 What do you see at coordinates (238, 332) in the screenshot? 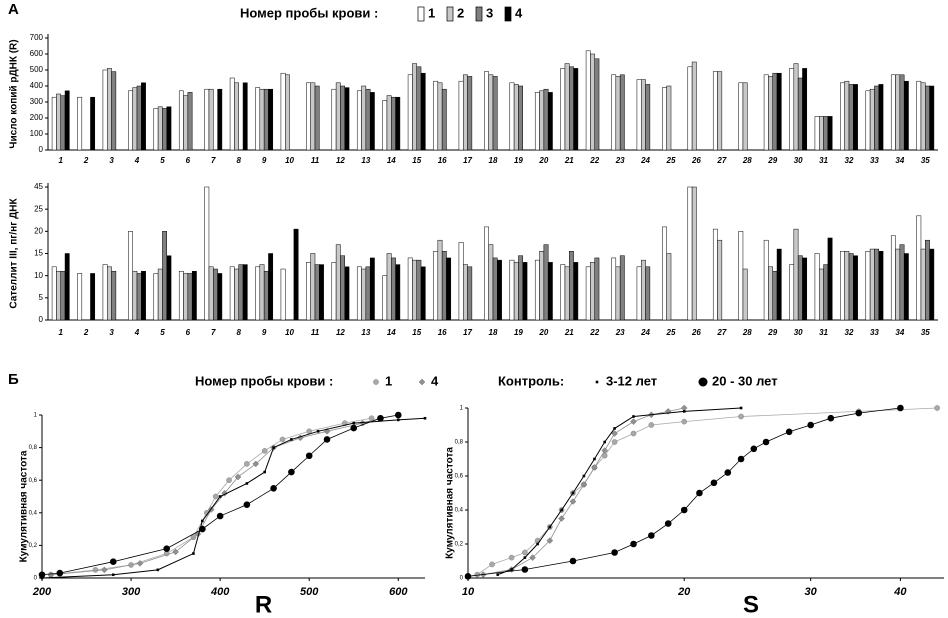
I see `x-tick-label: 8` at bounding box center [238, 332].